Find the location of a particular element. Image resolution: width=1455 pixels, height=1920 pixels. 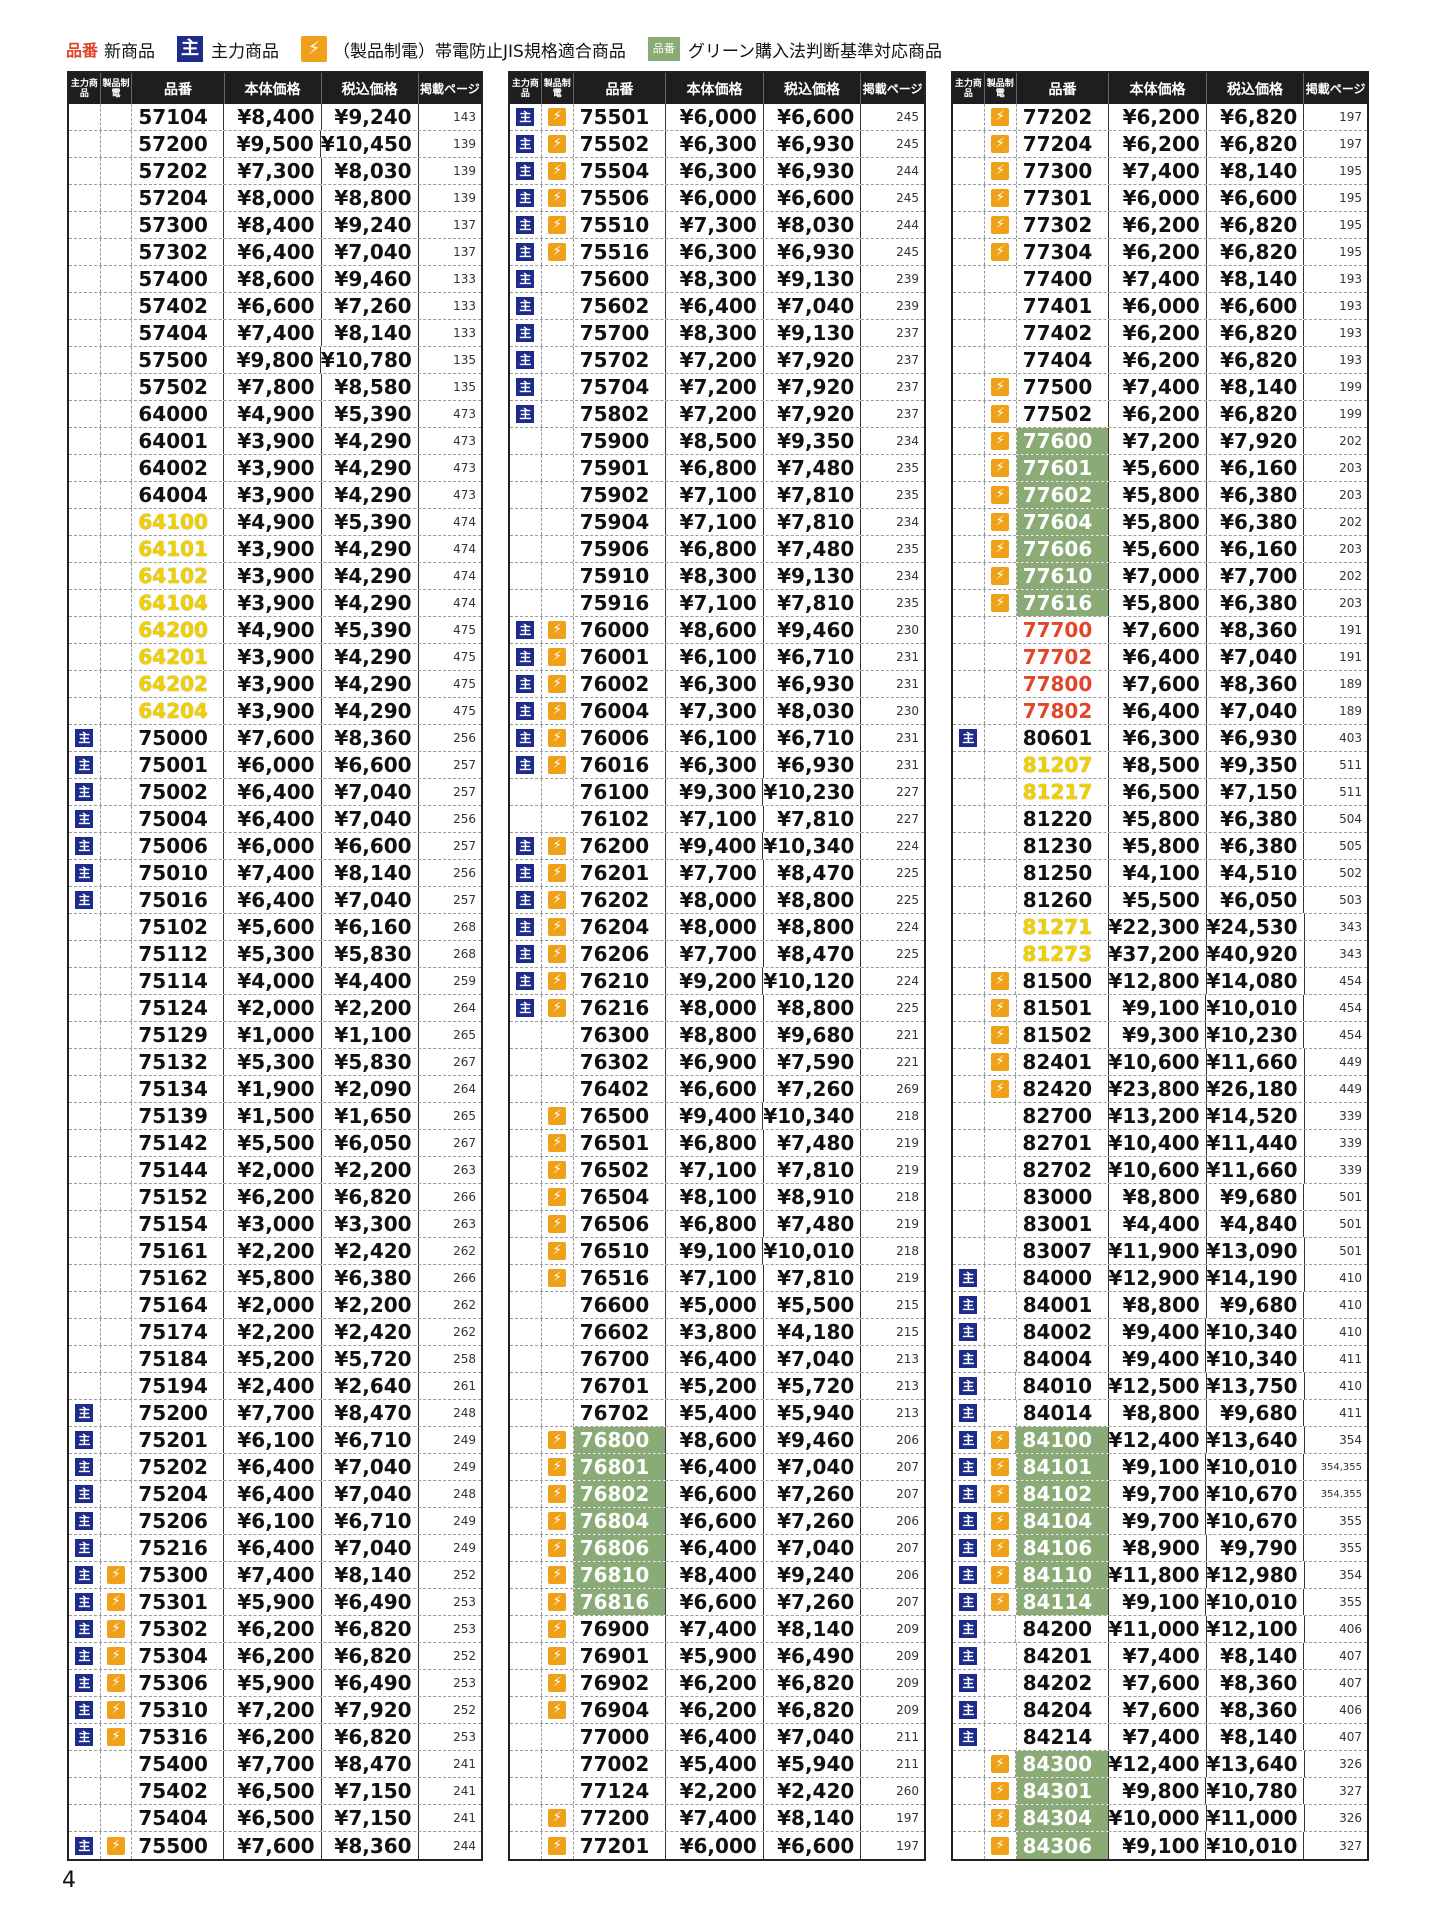

table-row: ⚡ 77500 ¥7,400 ¥8,140 199 is located at coordinates (1160, 387).